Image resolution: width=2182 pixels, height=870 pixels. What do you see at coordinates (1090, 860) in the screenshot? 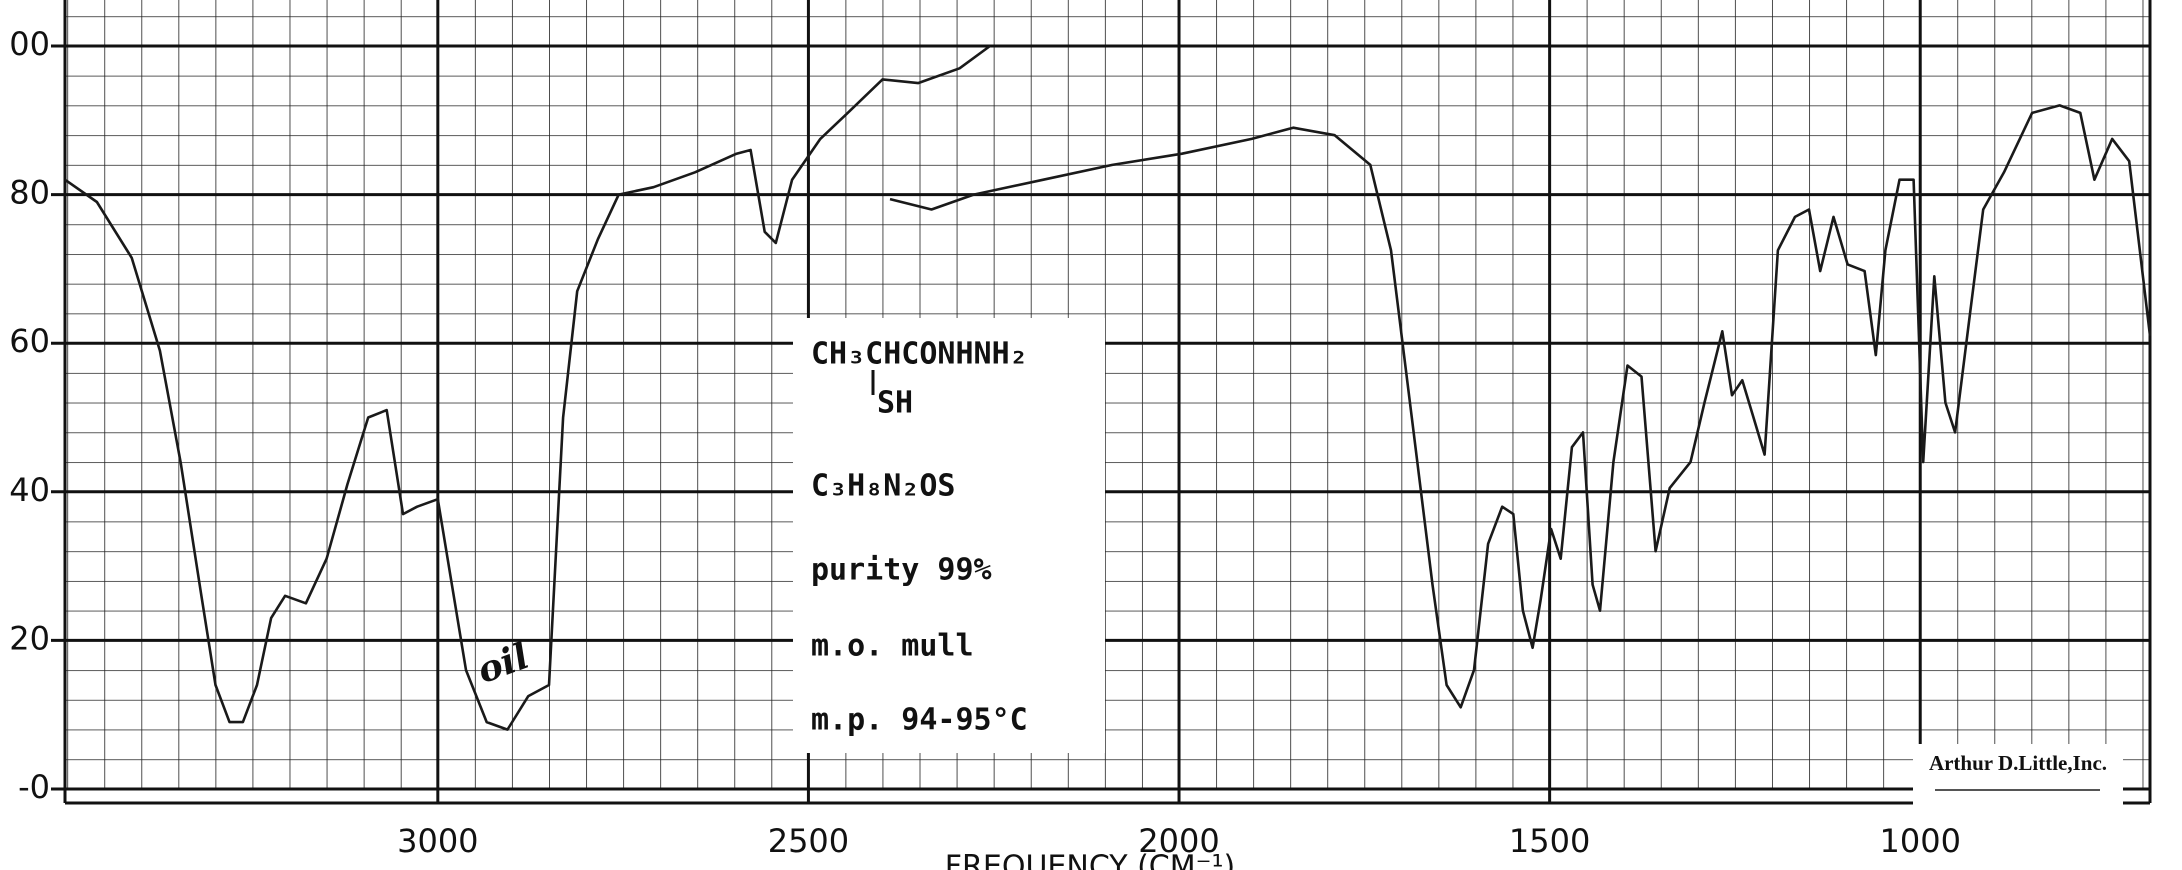
I see `x-axis-label: FREQUENCY (CM⁻¹)` at bounding box center [1090, 860].